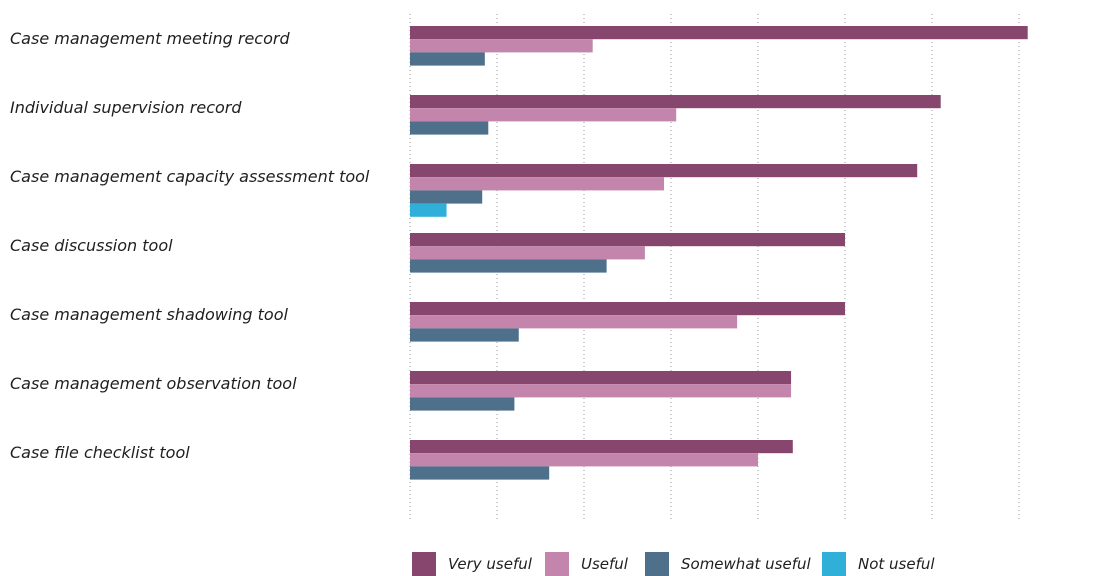 The height and width of the screenshot is (576, 1102). What do you see at coordinates (490, 564) in the screenshot?
I see `legend-label-0: Very useful` at bounding box center [490, 564].